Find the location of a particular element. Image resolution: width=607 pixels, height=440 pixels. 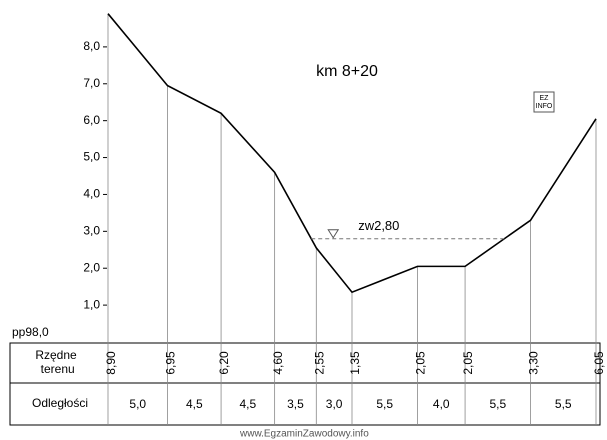

y-tick-label: 1,0 is located at coordinates (91, 304).